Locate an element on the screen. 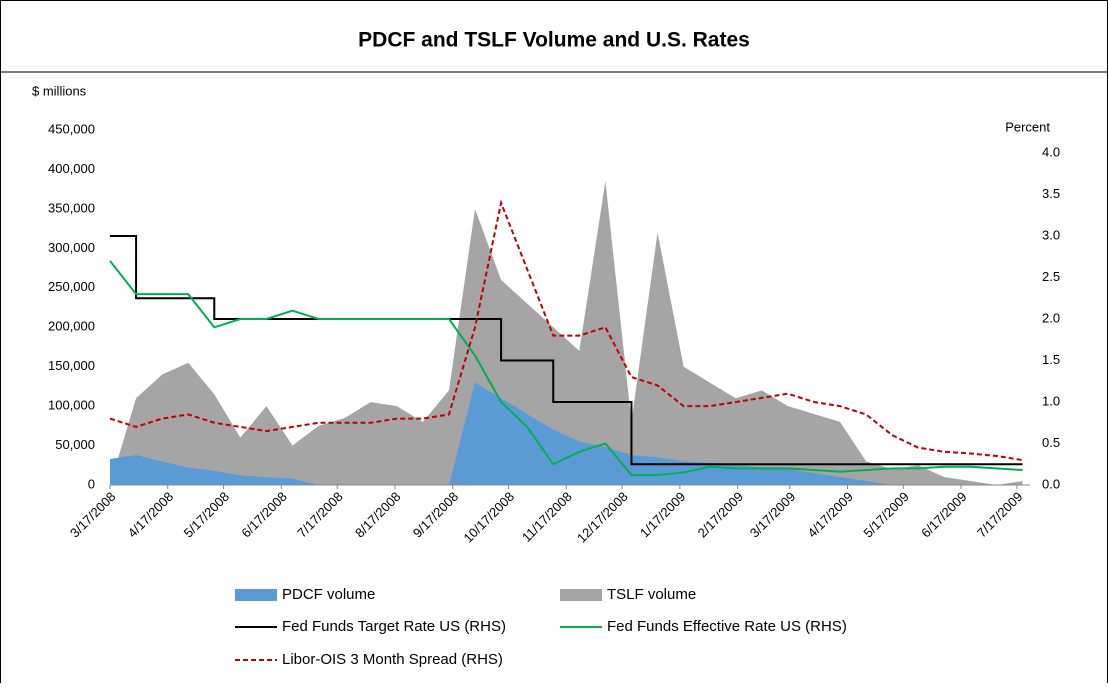 Image resolution: width=1108 pixels, height=688 pixels. y-tick-label: 150,000 is located at coordinates (71, 365).